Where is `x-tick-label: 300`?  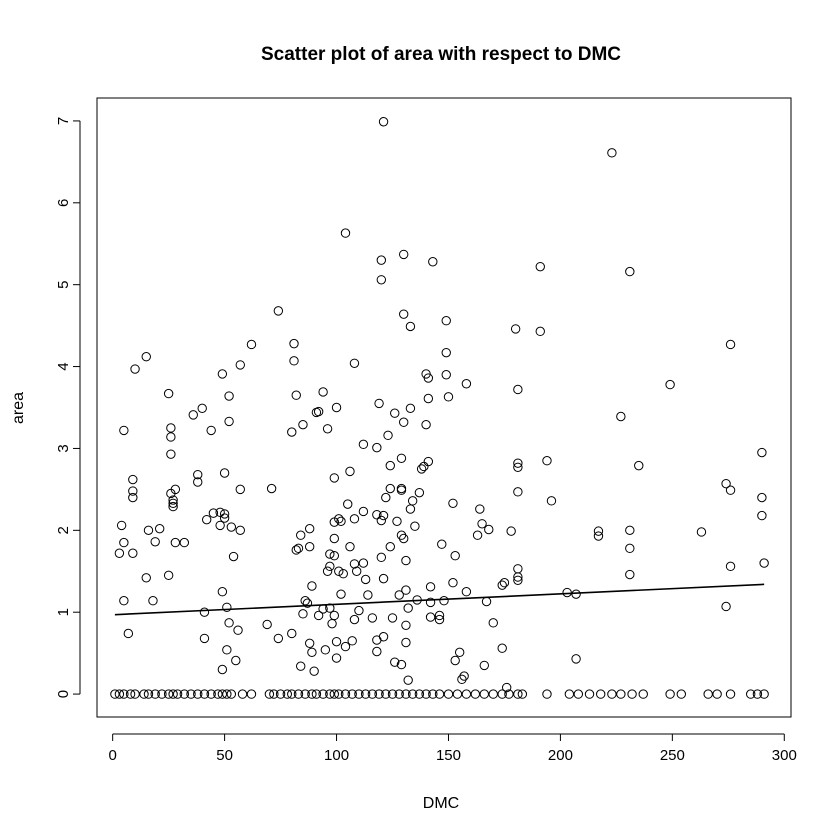
x-tick-label: 300 is located at coordinates (784, 755).